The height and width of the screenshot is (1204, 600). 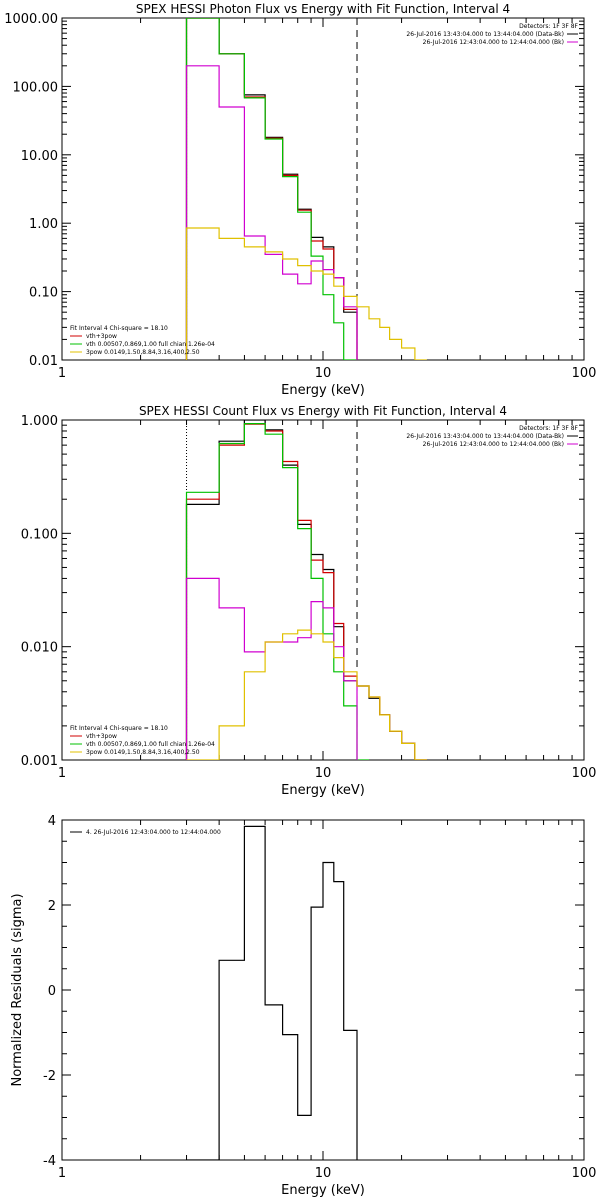 I want to click on y-tick-label: 0.100, so click(x=39, y=534).